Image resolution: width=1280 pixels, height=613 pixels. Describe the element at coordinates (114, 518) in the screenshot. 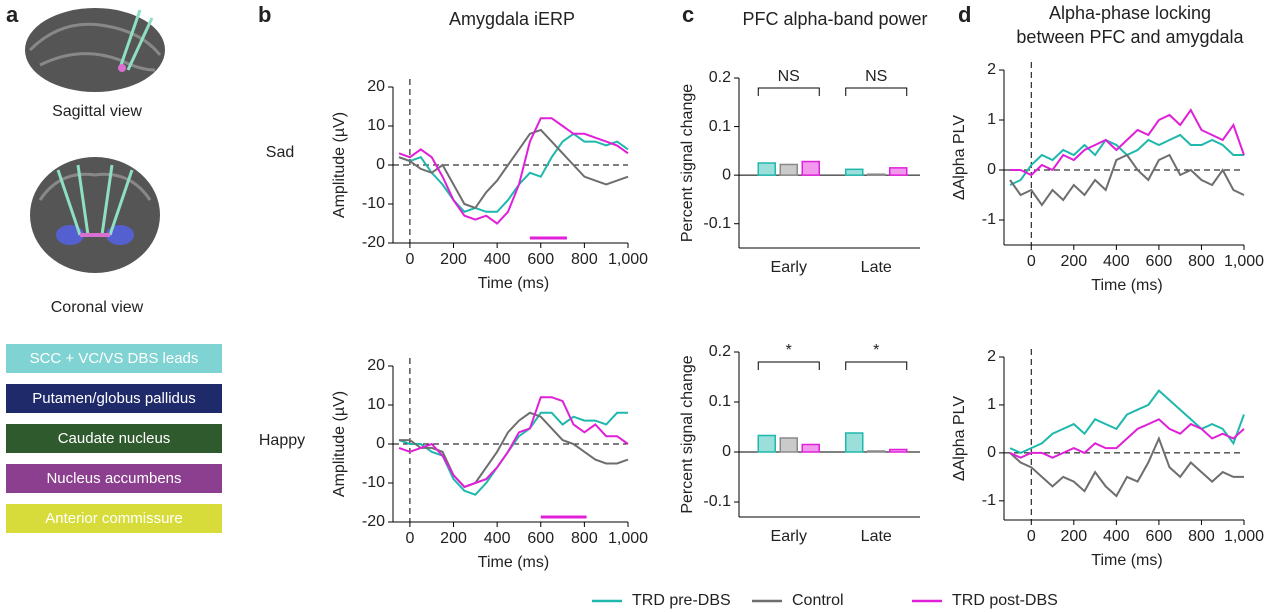

I see `legend-label: Anterior commissure` at that location.